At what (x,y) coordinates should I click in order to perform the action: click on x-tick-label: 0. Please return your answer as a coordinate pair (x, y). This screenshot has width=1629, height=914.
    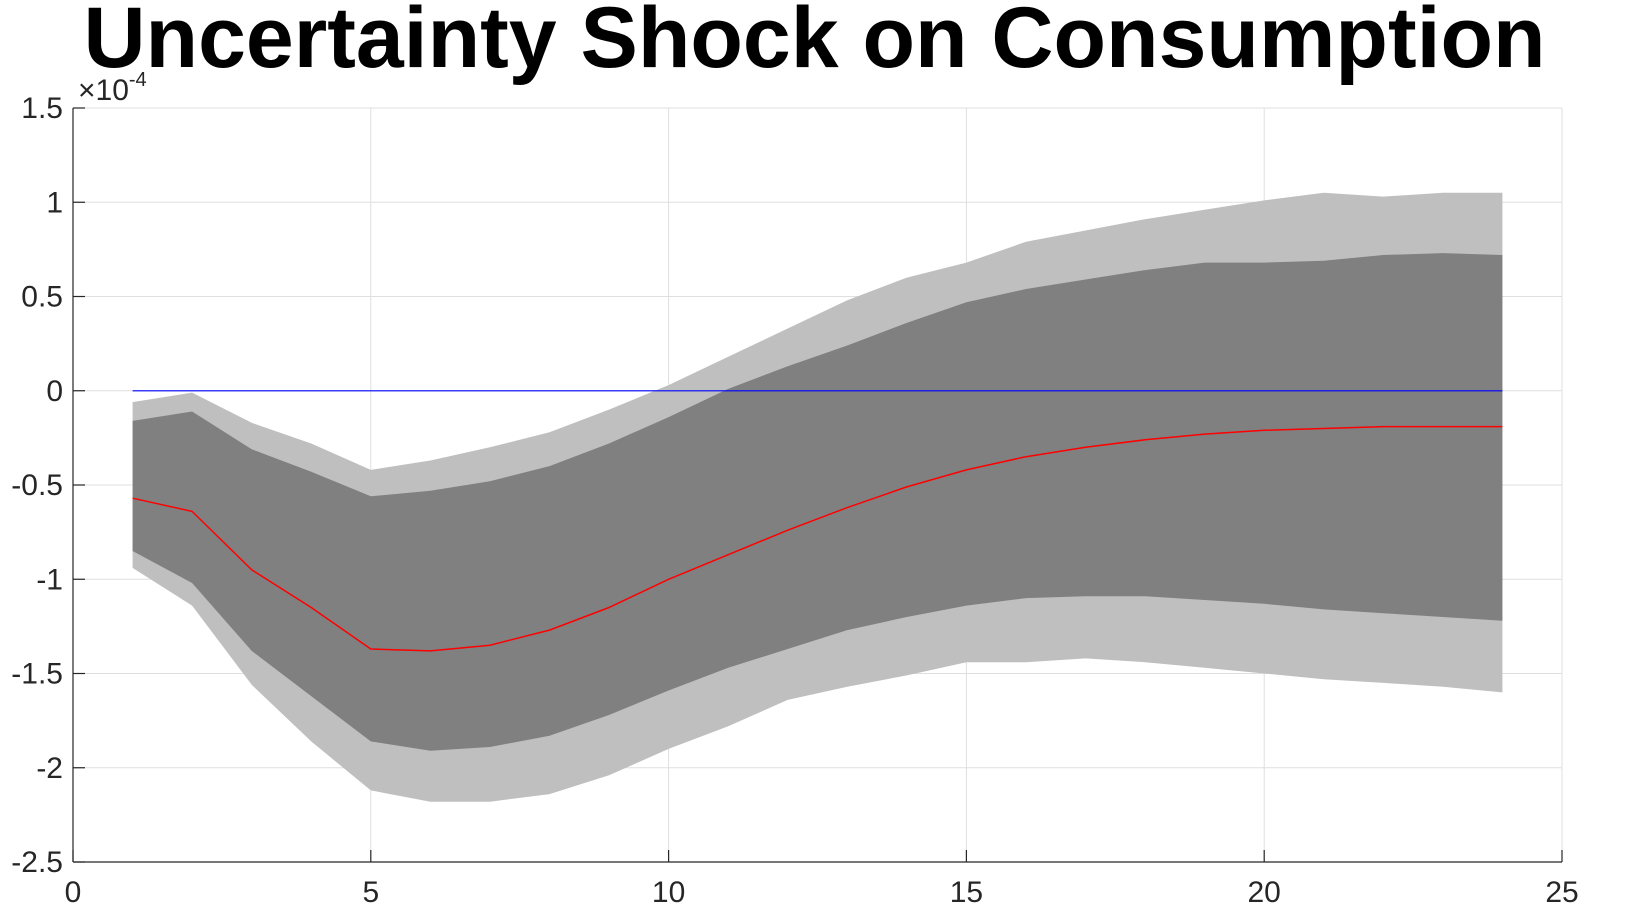
    Looking at the image, I should click on (73, 892).